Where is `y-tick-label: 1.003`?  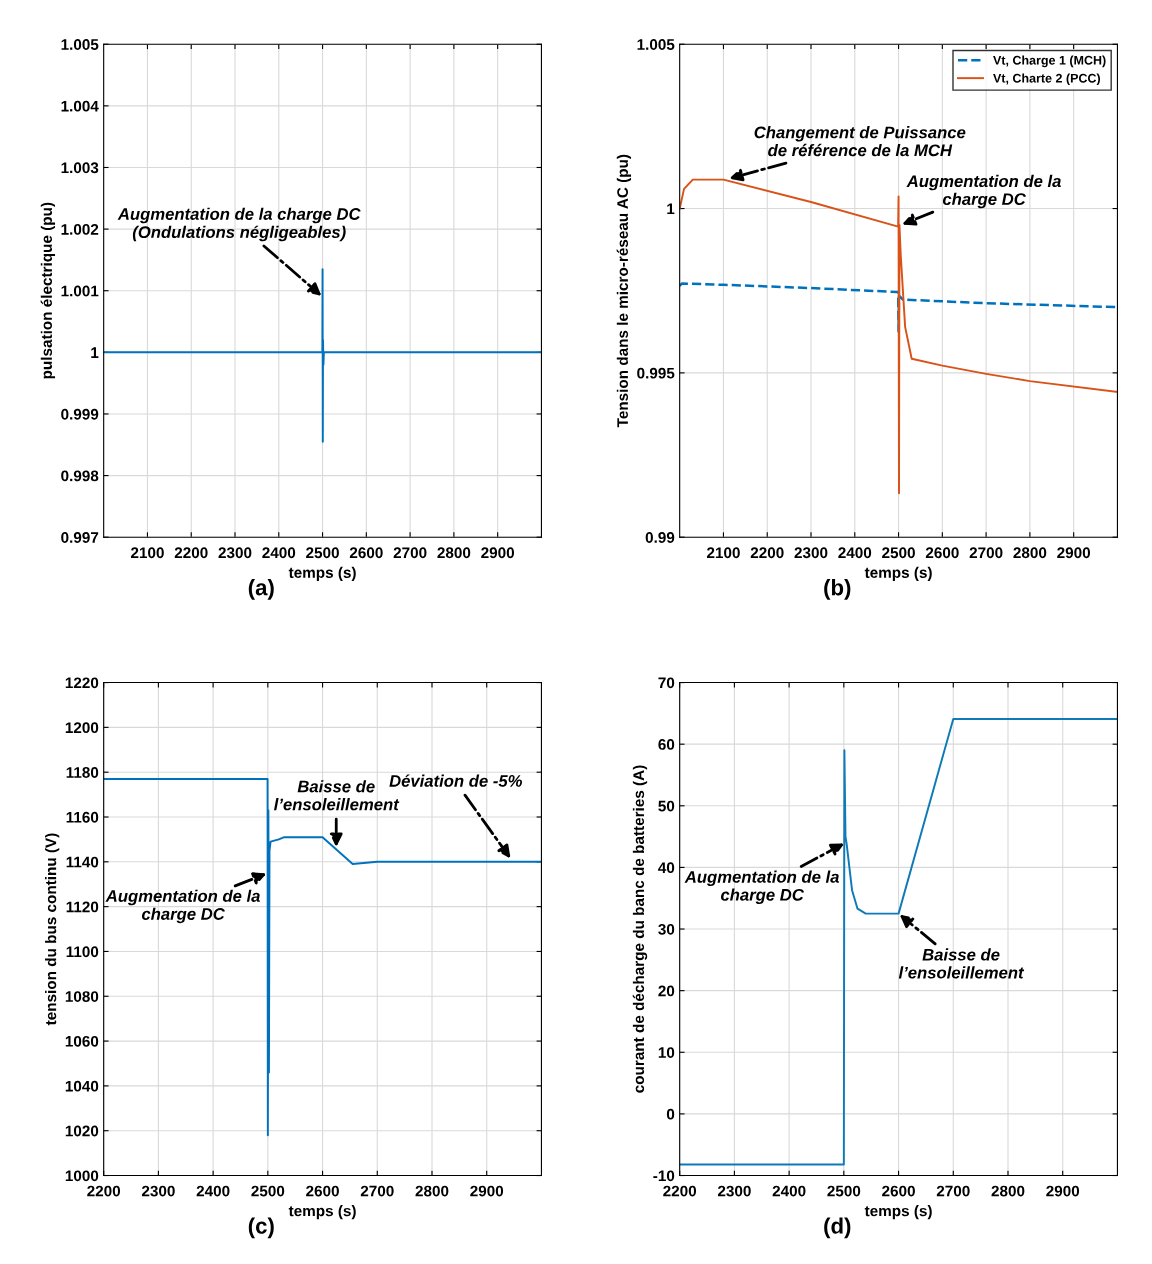 y-tick-label: 1.003 is located at coordinates (80, 168).